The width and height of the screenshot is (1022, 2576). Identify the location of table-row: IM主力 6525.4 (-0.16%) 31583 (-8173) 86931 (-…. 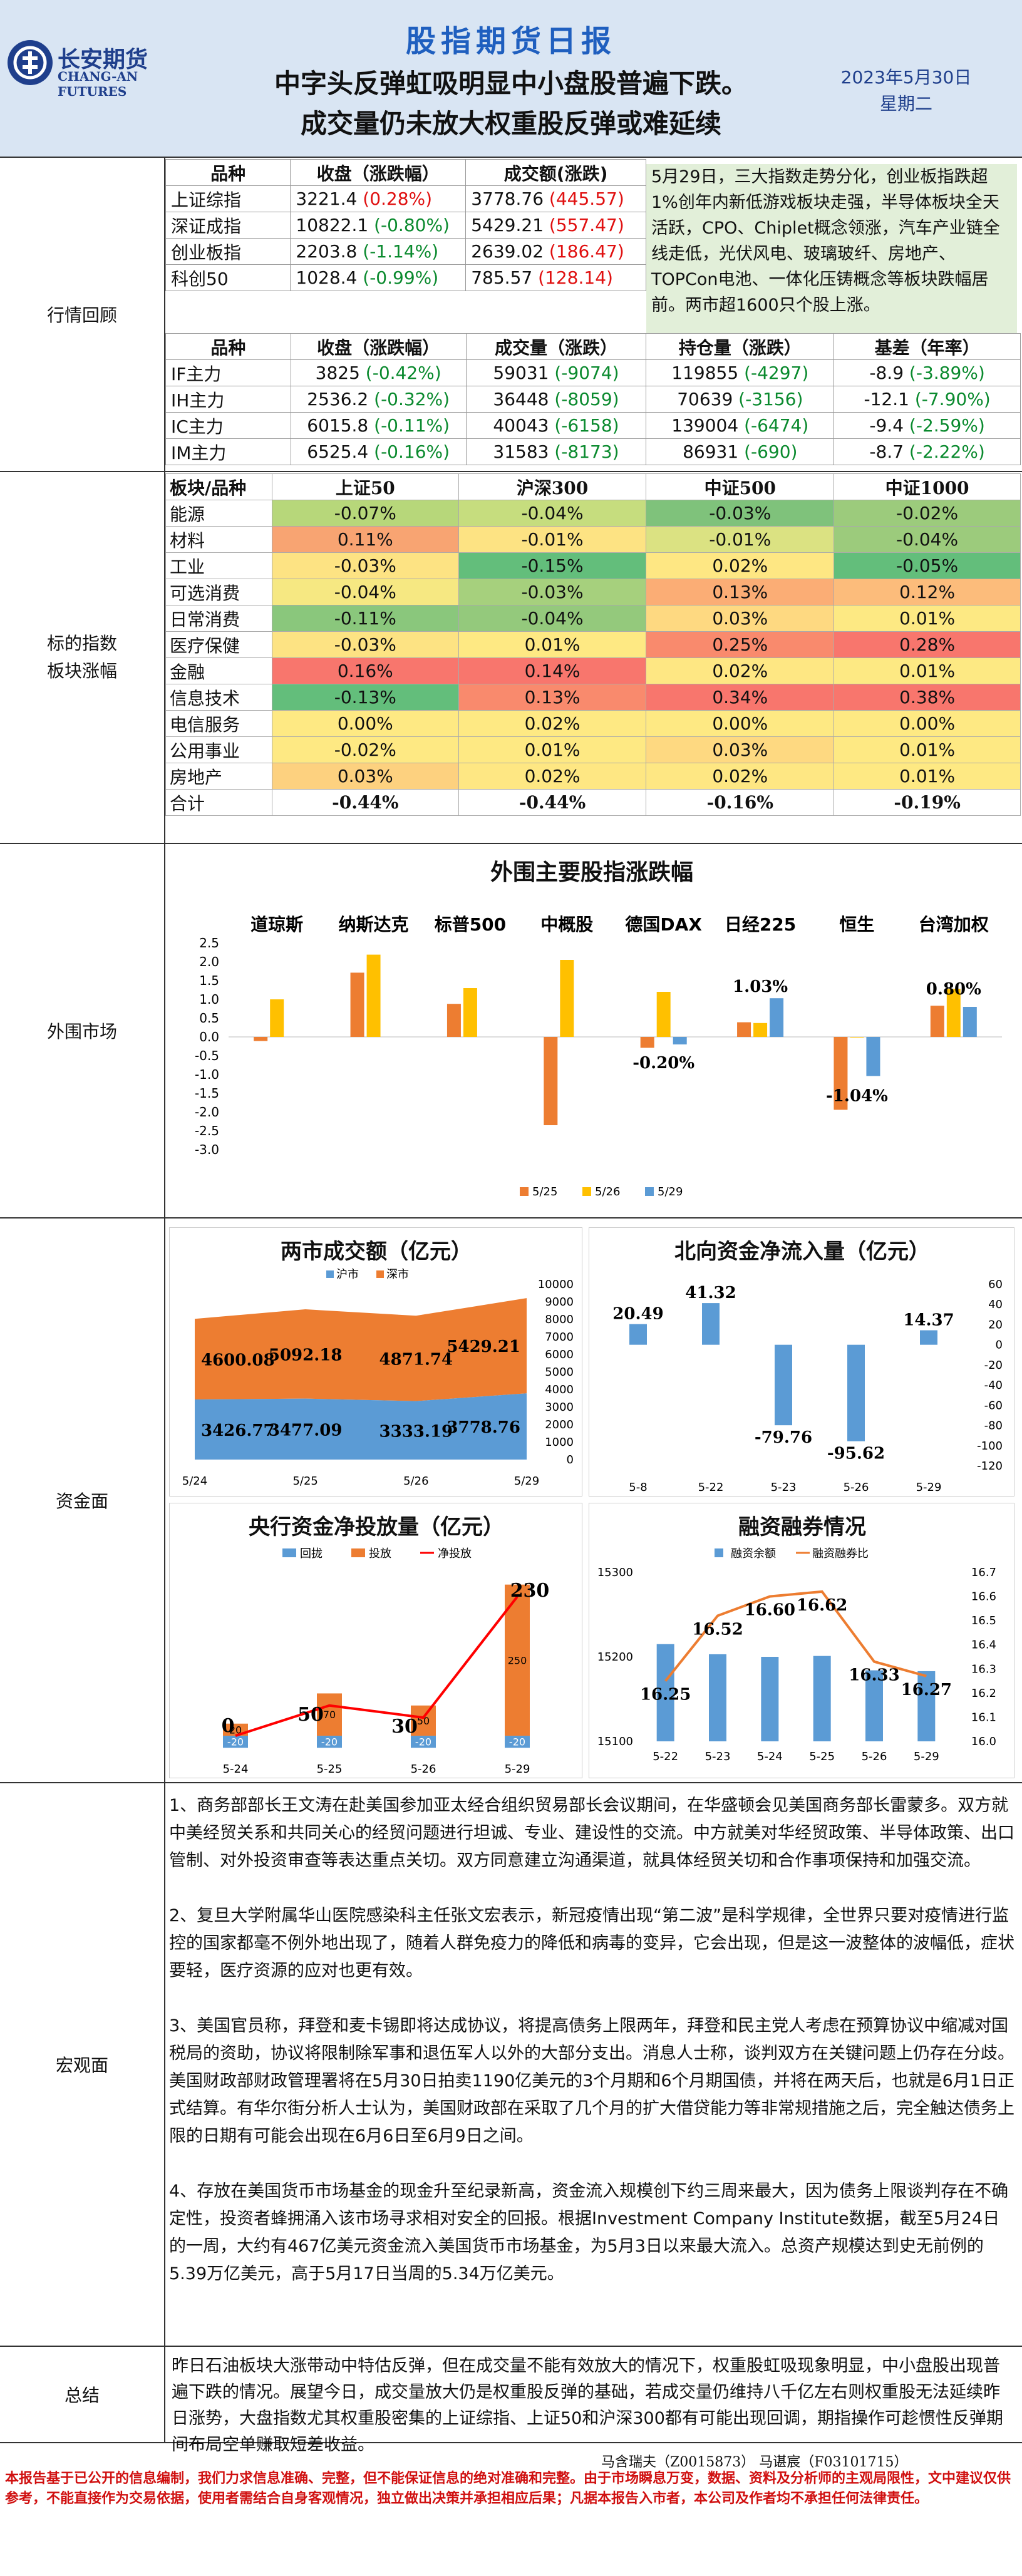
(593, 452).